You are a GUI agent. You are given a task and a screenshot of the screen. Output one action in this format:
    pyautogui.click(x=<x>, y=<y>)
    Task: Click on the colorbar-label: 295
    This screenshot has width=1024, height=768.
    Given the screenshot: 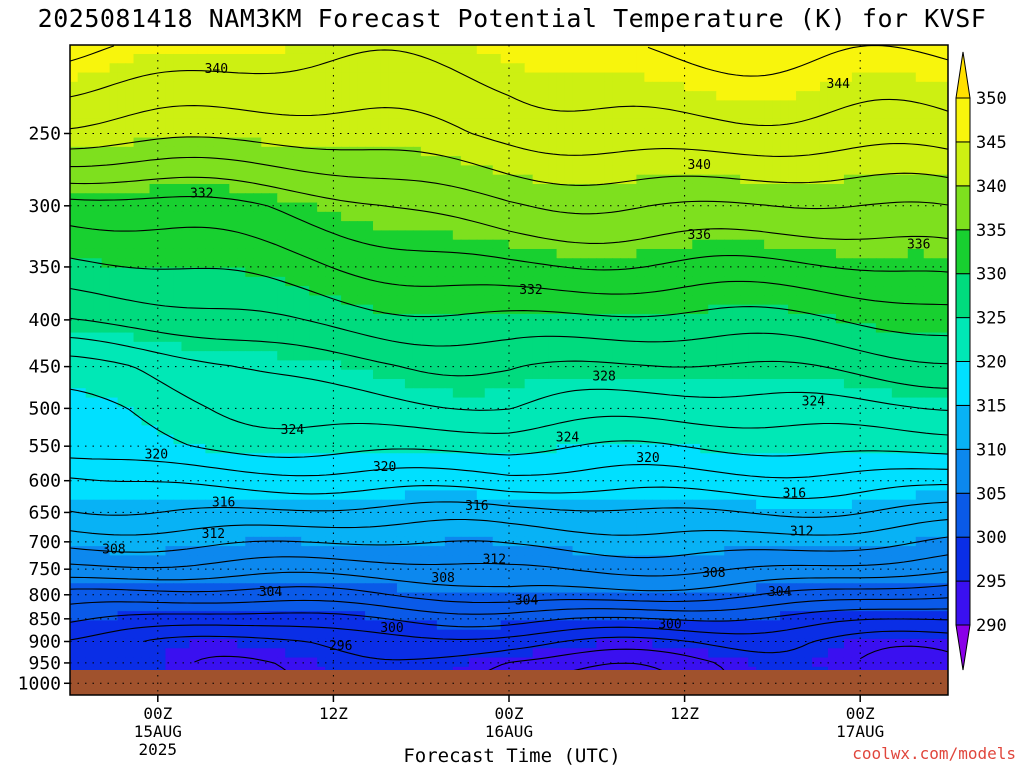 What is the action you would take?
    pyautogui.click(x=991, y=582)
    